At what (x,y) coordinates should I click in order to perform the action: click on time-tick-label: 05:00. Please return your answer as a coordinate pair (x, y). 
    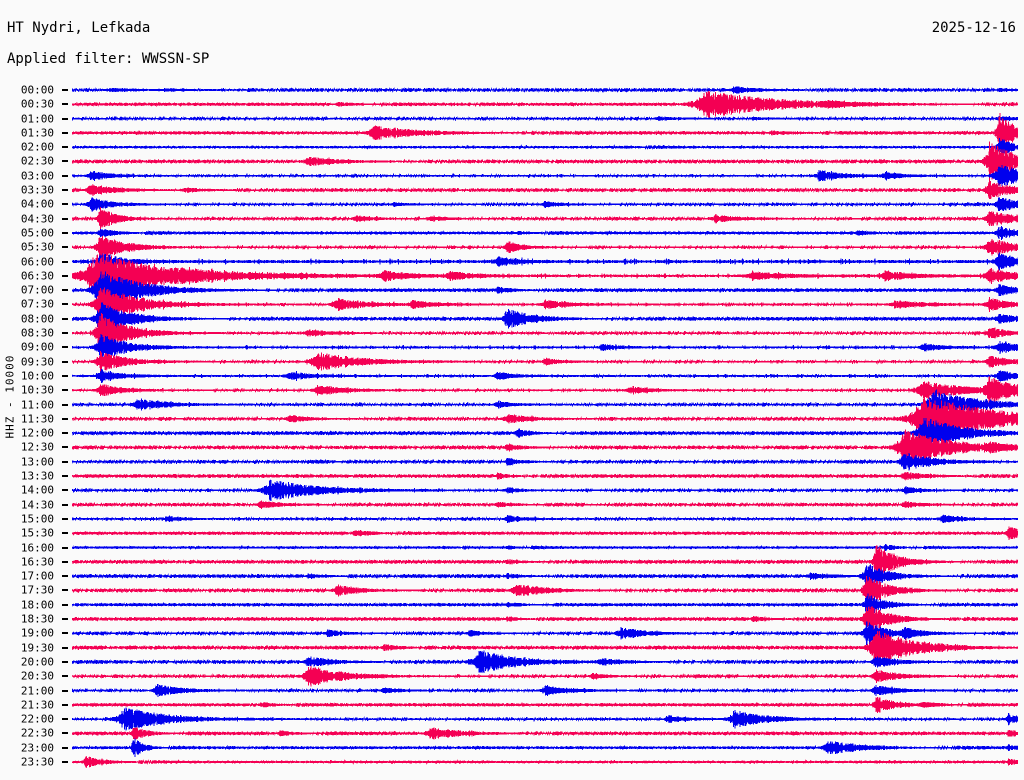
    Looking at the image, I should click on (37, 233).